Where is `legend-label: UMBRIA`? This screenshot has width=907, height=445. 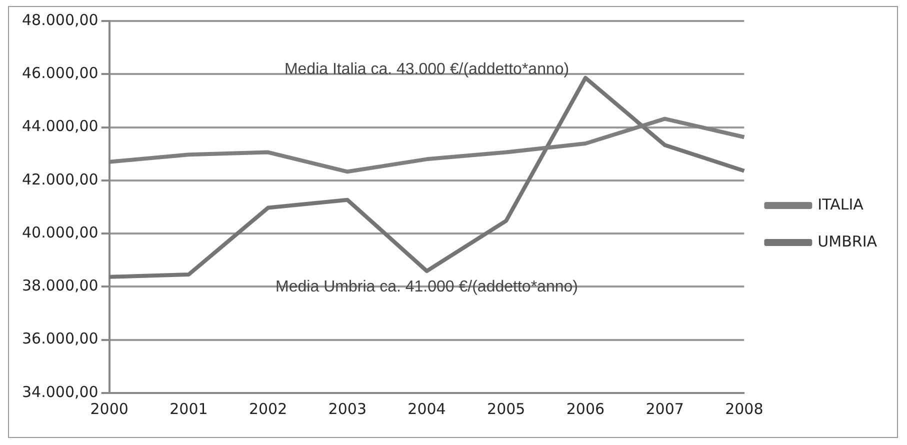 legend-label: UMBRIA is located at coordinates (848, 241).